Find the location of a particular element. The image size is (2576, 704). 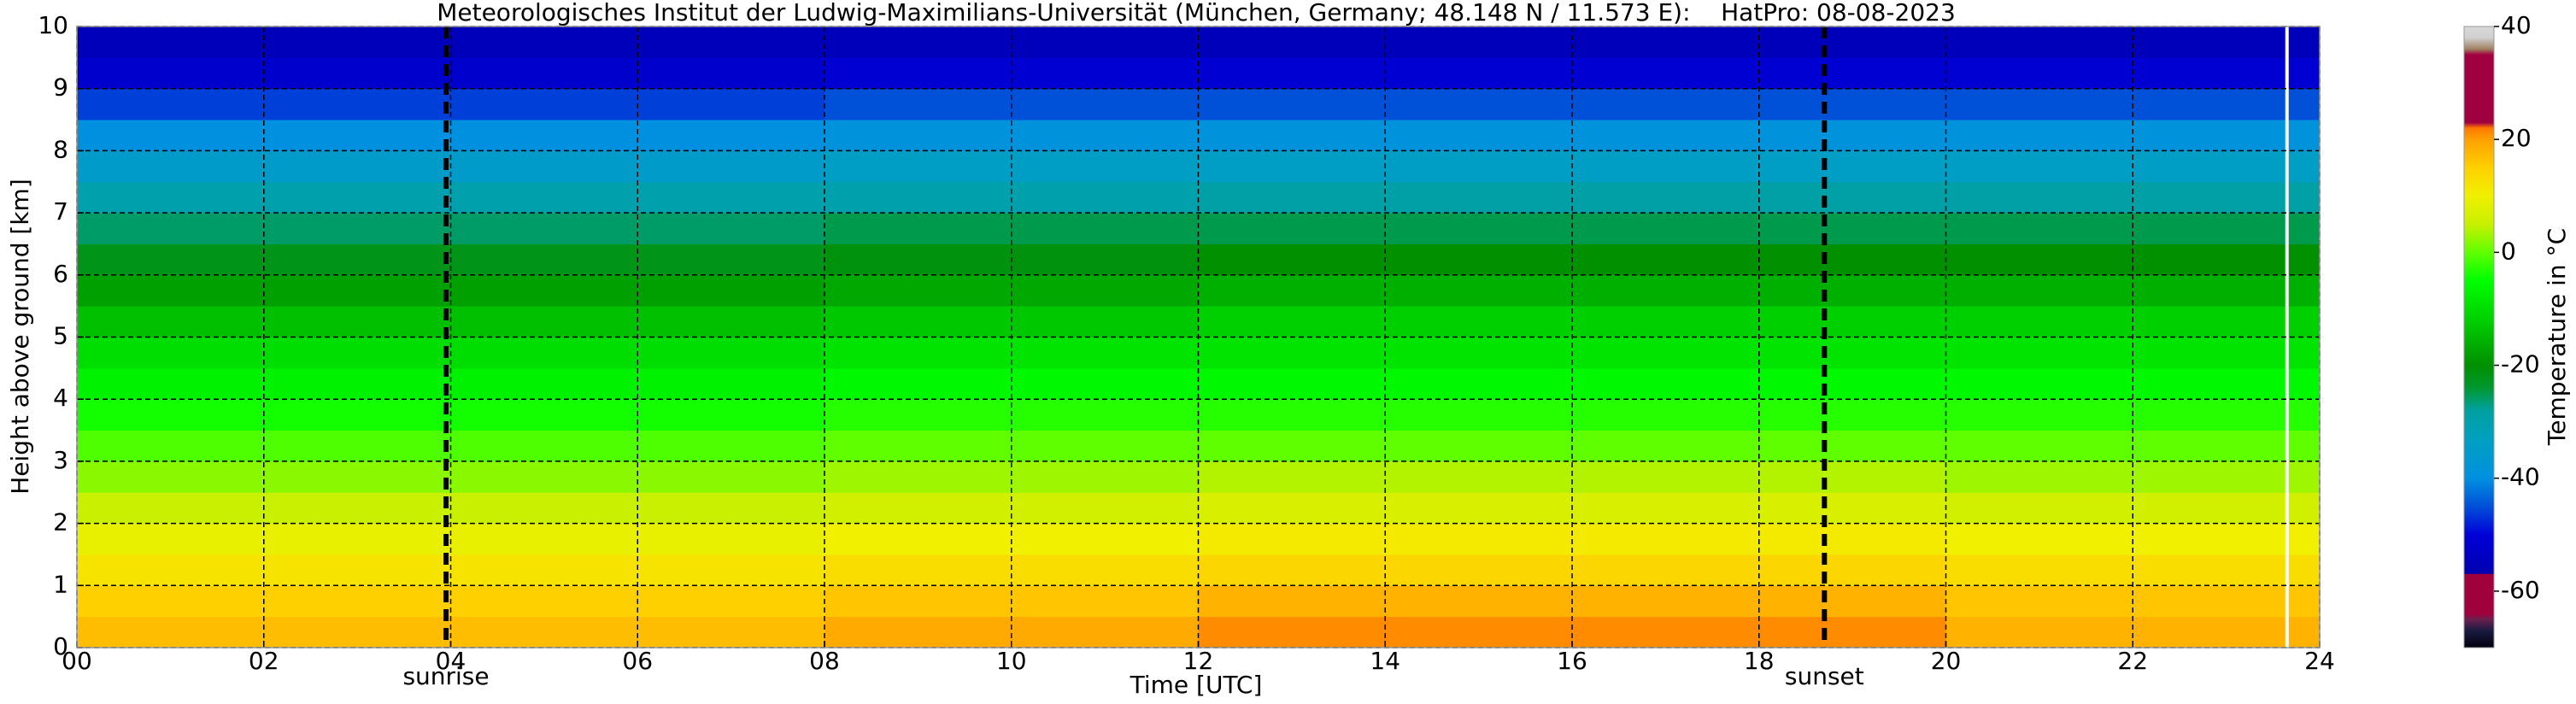

x-tick-label: 10 is located at coordinates (1011, 661).